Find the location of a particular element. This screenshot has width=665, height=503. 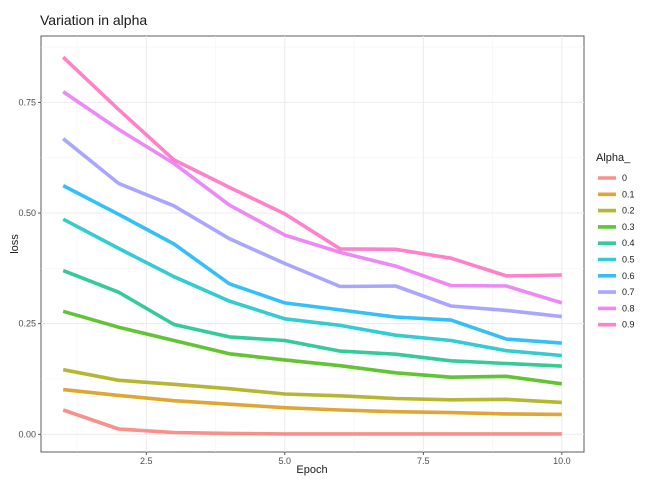

x-tick-label: 2.5 is located at coordinates (146, 461).